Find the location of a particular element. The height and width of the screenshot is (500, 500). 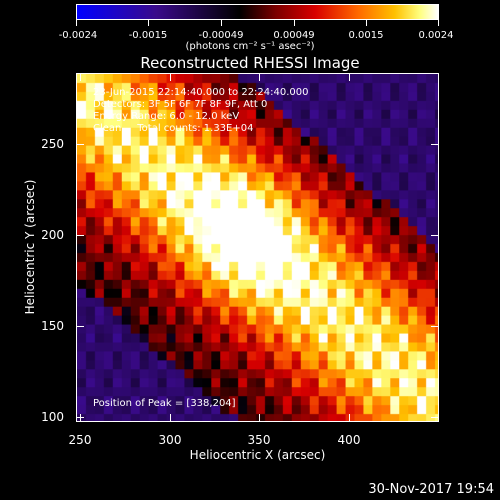

info-energy-range: Energy Range: 6.0 - 12.0 keV is located at coordinates (166, 116).